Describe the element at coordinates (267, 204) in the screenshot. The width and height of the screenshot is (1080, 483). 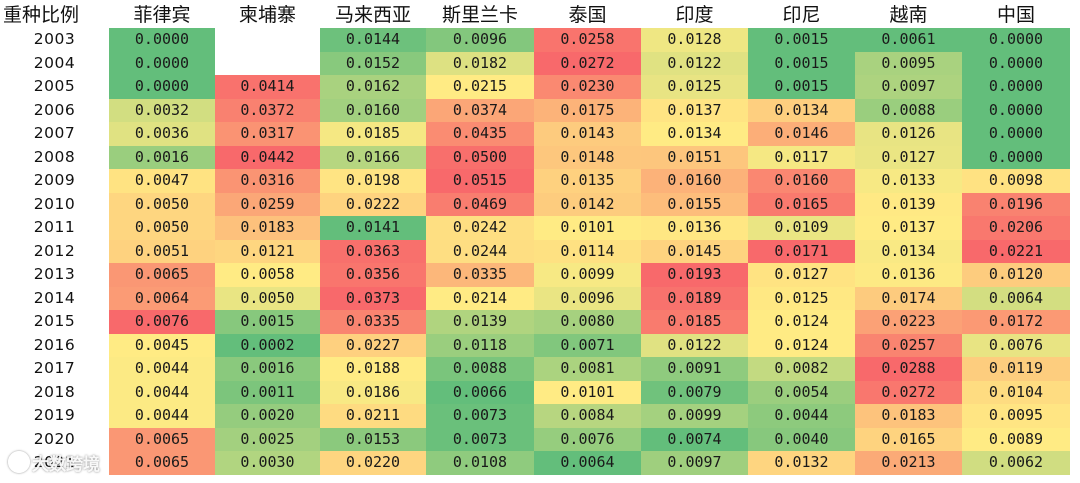
I see `heatmap-cell: 0.0259` at that location.